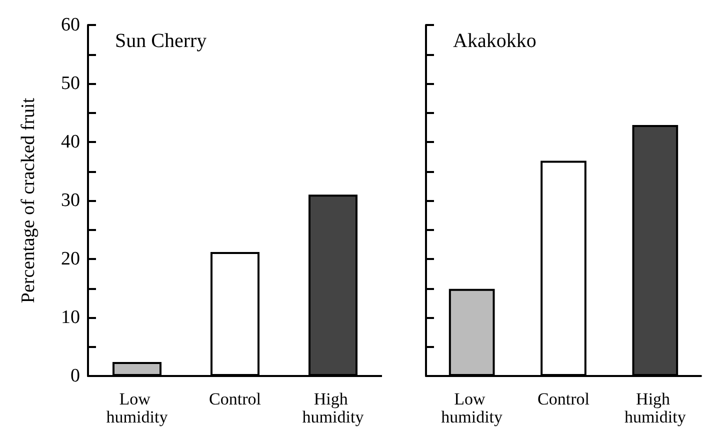 This screenshot has height=440, width=703. I want to click on y-axis-title: Percentage of cracked fruit, so click(28, 200).